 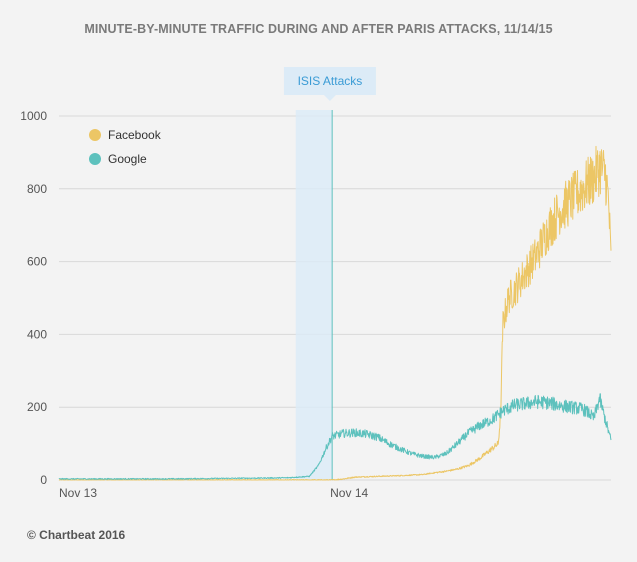 I want to click on x-tick-nov-13: Nov 13, so click(x=78, y=493).